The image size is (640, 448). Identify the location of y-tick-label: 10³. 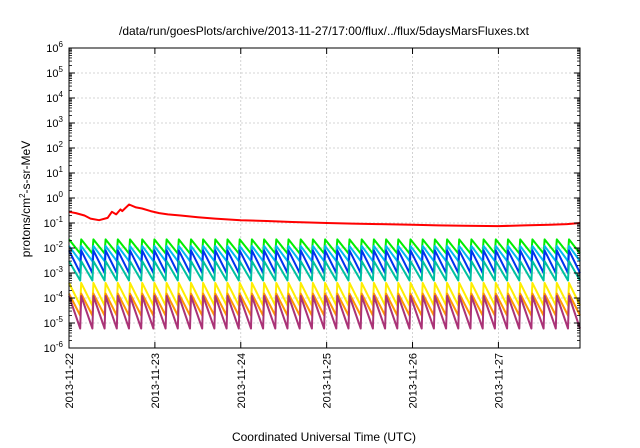
(54, 122).